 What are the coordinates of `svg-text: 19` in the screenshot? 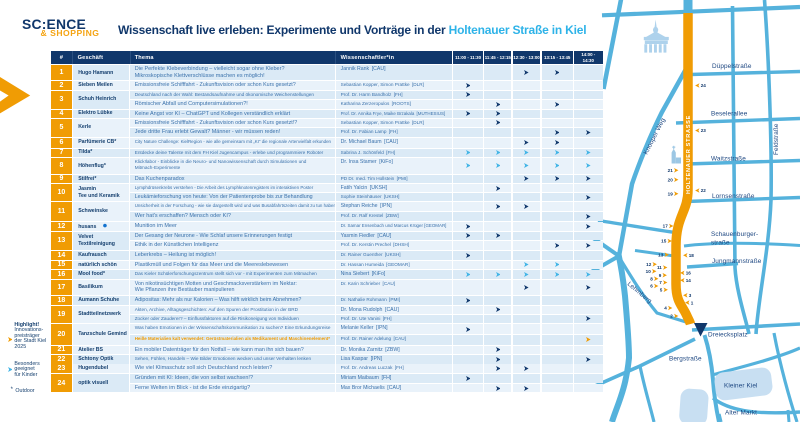 It's located at (671, 193).